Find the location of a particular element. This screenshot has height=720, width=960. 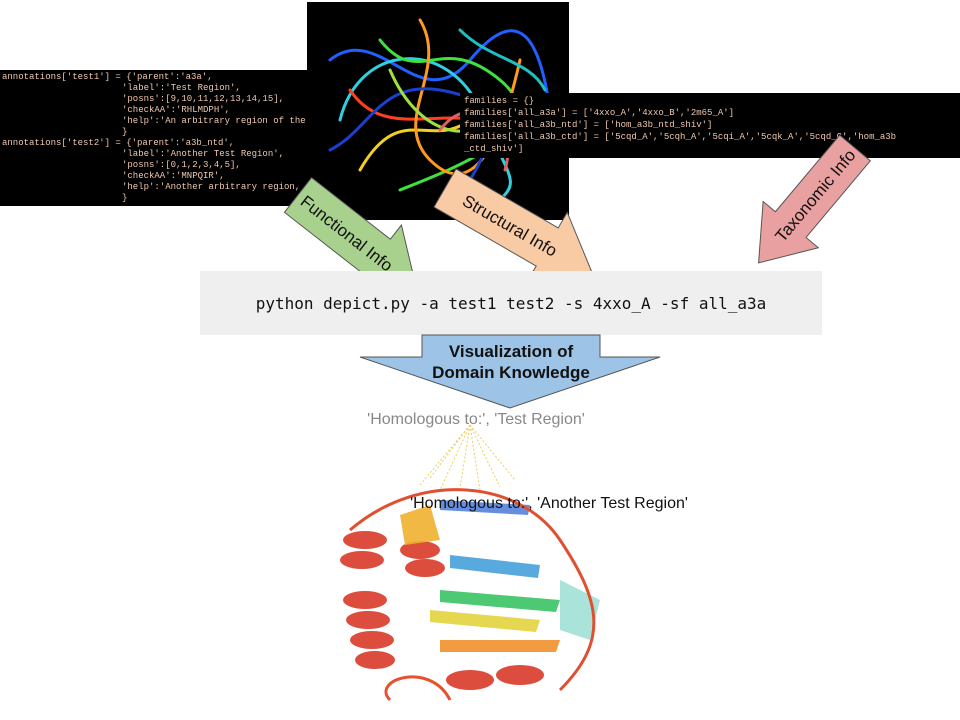

code-line: 'help':'An arbitrary region of the is located at coordinates (214, 121).